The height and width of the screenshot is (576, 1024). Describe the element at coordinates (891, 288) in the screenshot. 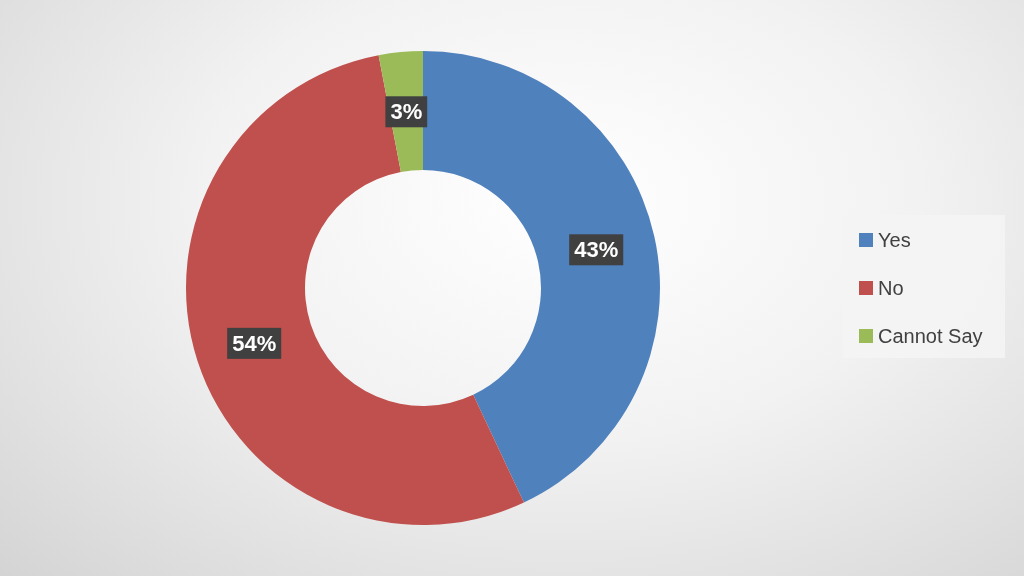

I see `legend-label: No` at that location.